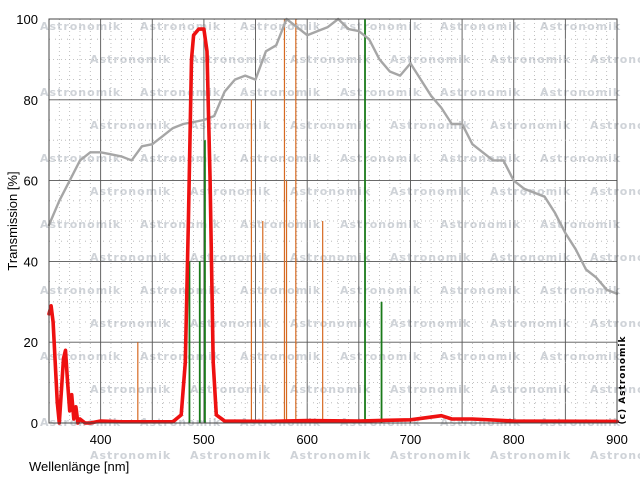  I want to click on x-tick-label: 400, so click(101, 439).